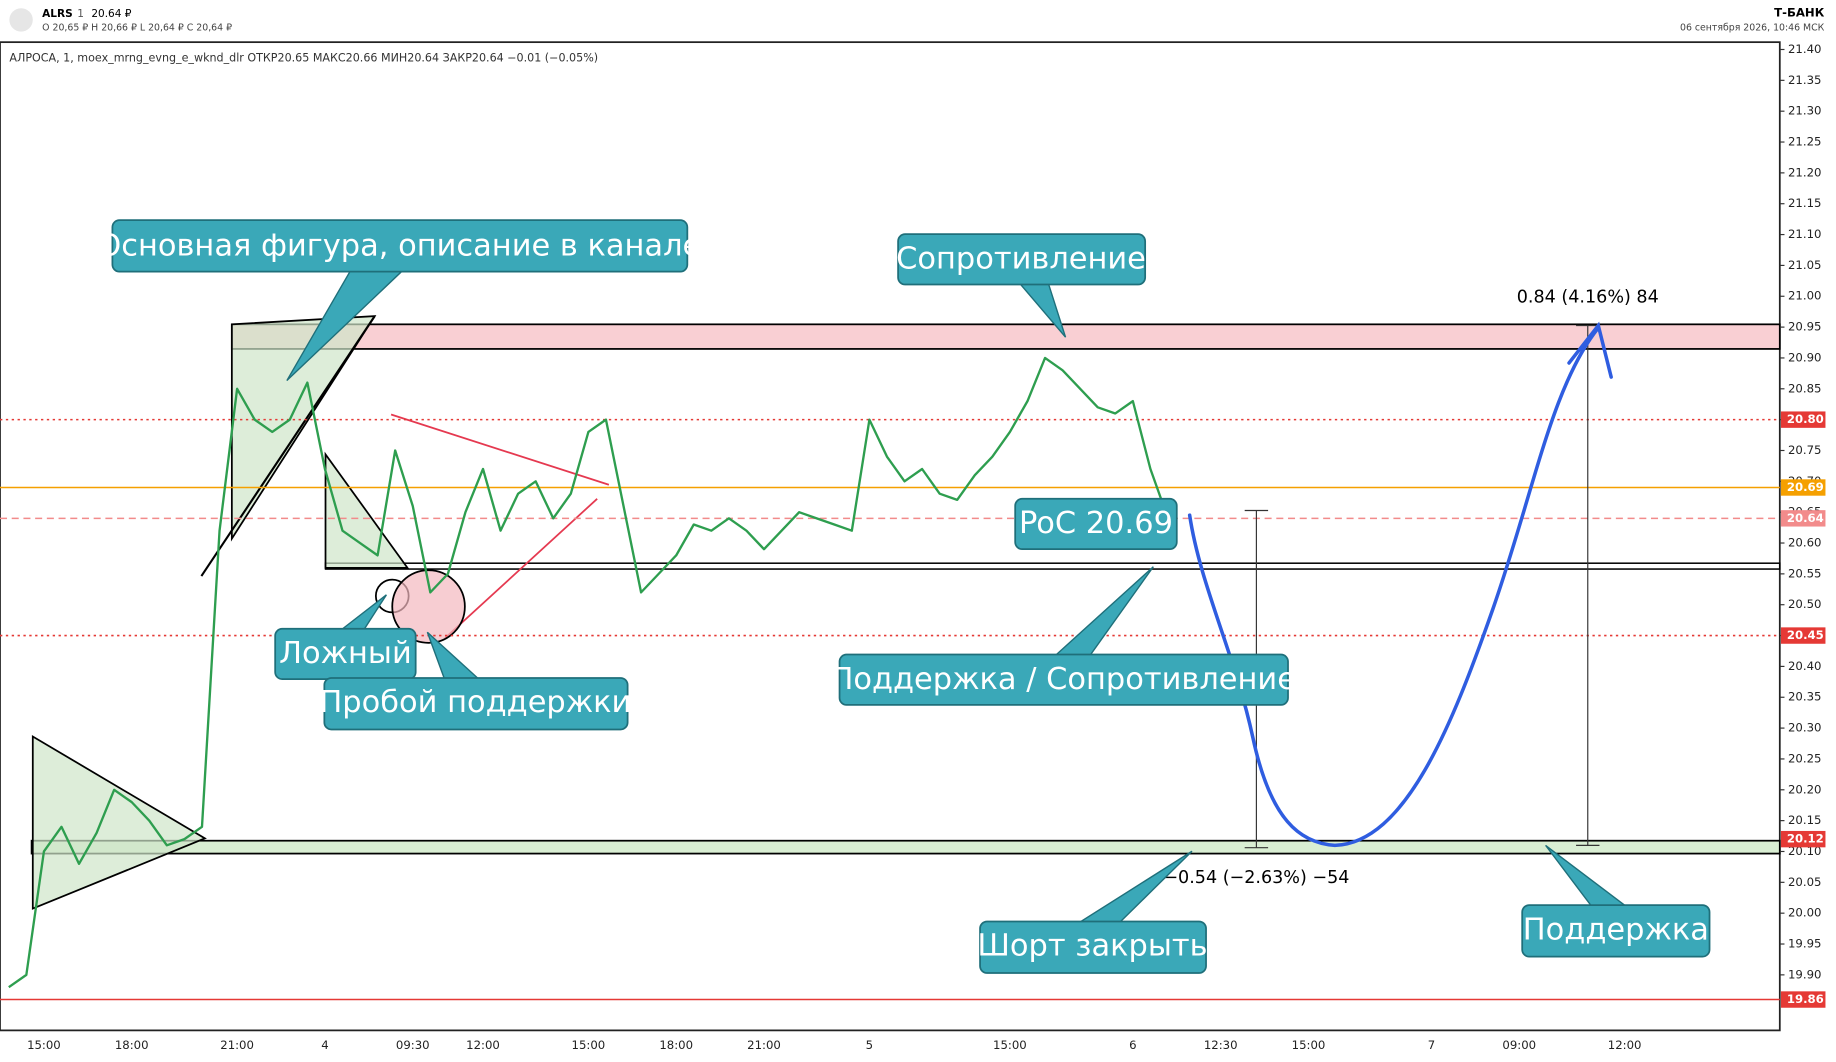  I want to click on callout: Поддержка / Сопротивление, so click(1063, 636).